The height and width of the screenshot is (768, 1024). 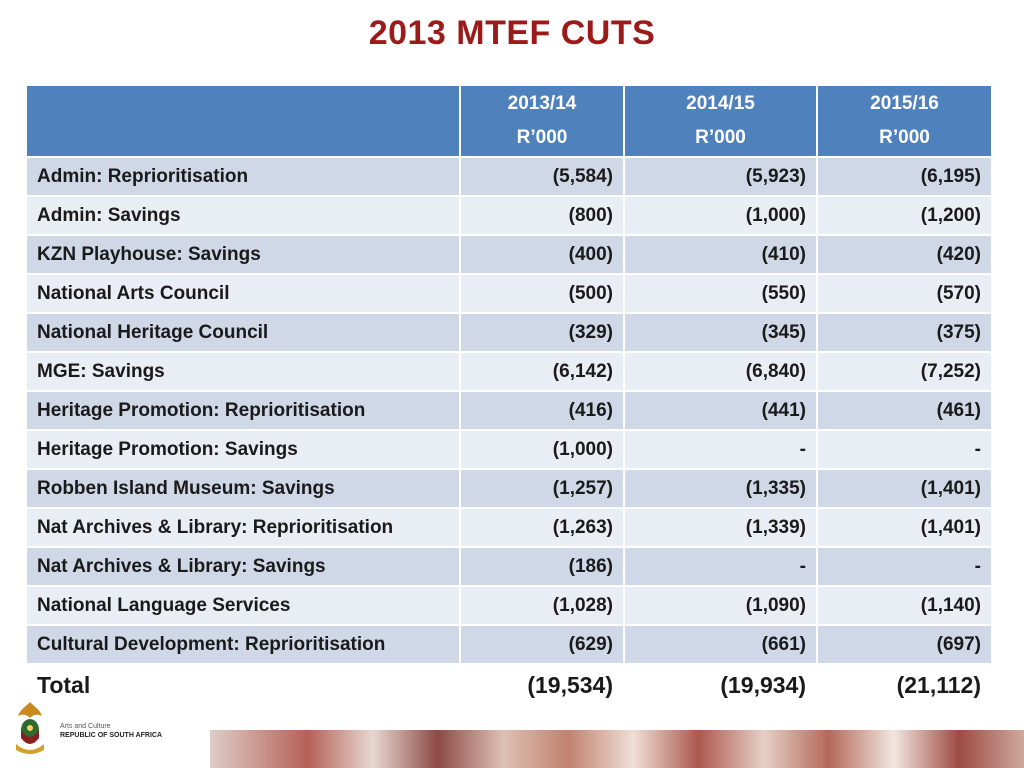 I want to click on value-2014-15: (1,339), so click(x=720, y=527).